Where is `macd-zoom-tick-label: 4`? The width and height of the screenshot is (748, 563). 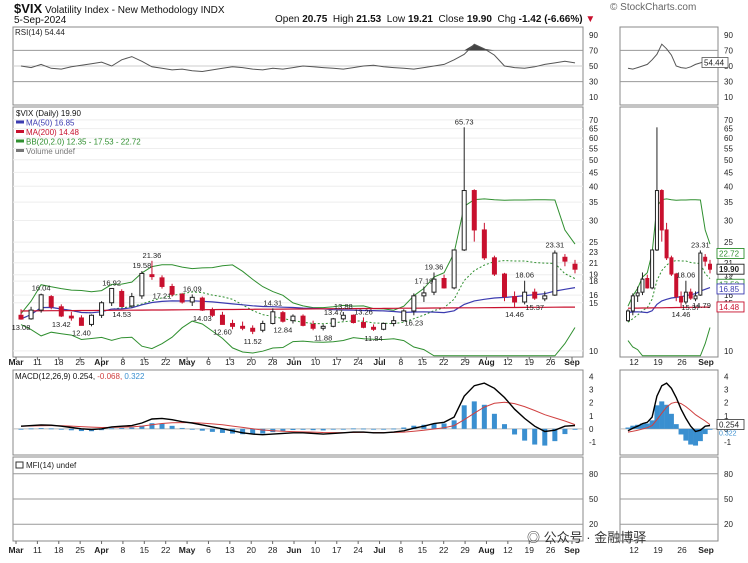 macd-zoom-tick-label: 4 is located at coordinates (726, 377).